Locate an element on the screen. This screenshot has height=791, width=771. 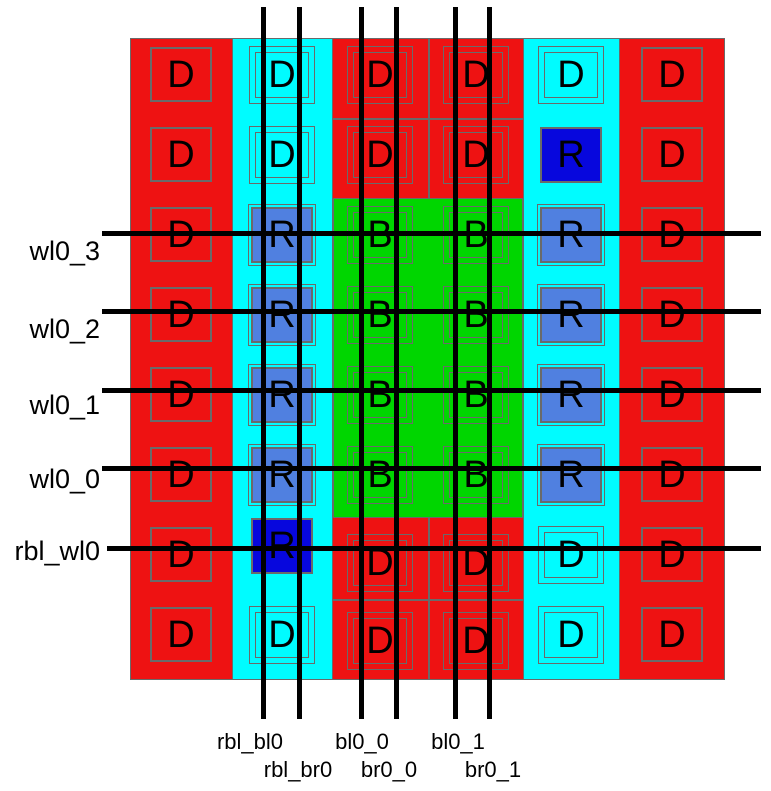
cell-r2-c4-outline-outer is located at coordinates (476, 155).